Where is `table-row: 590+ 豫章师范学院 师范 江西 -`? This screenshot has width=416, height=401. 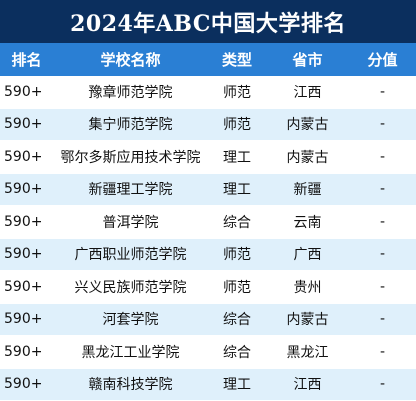
table-row: 590+ 豫章师范学院 师范 江西 - is located at coordinates (208, 92).